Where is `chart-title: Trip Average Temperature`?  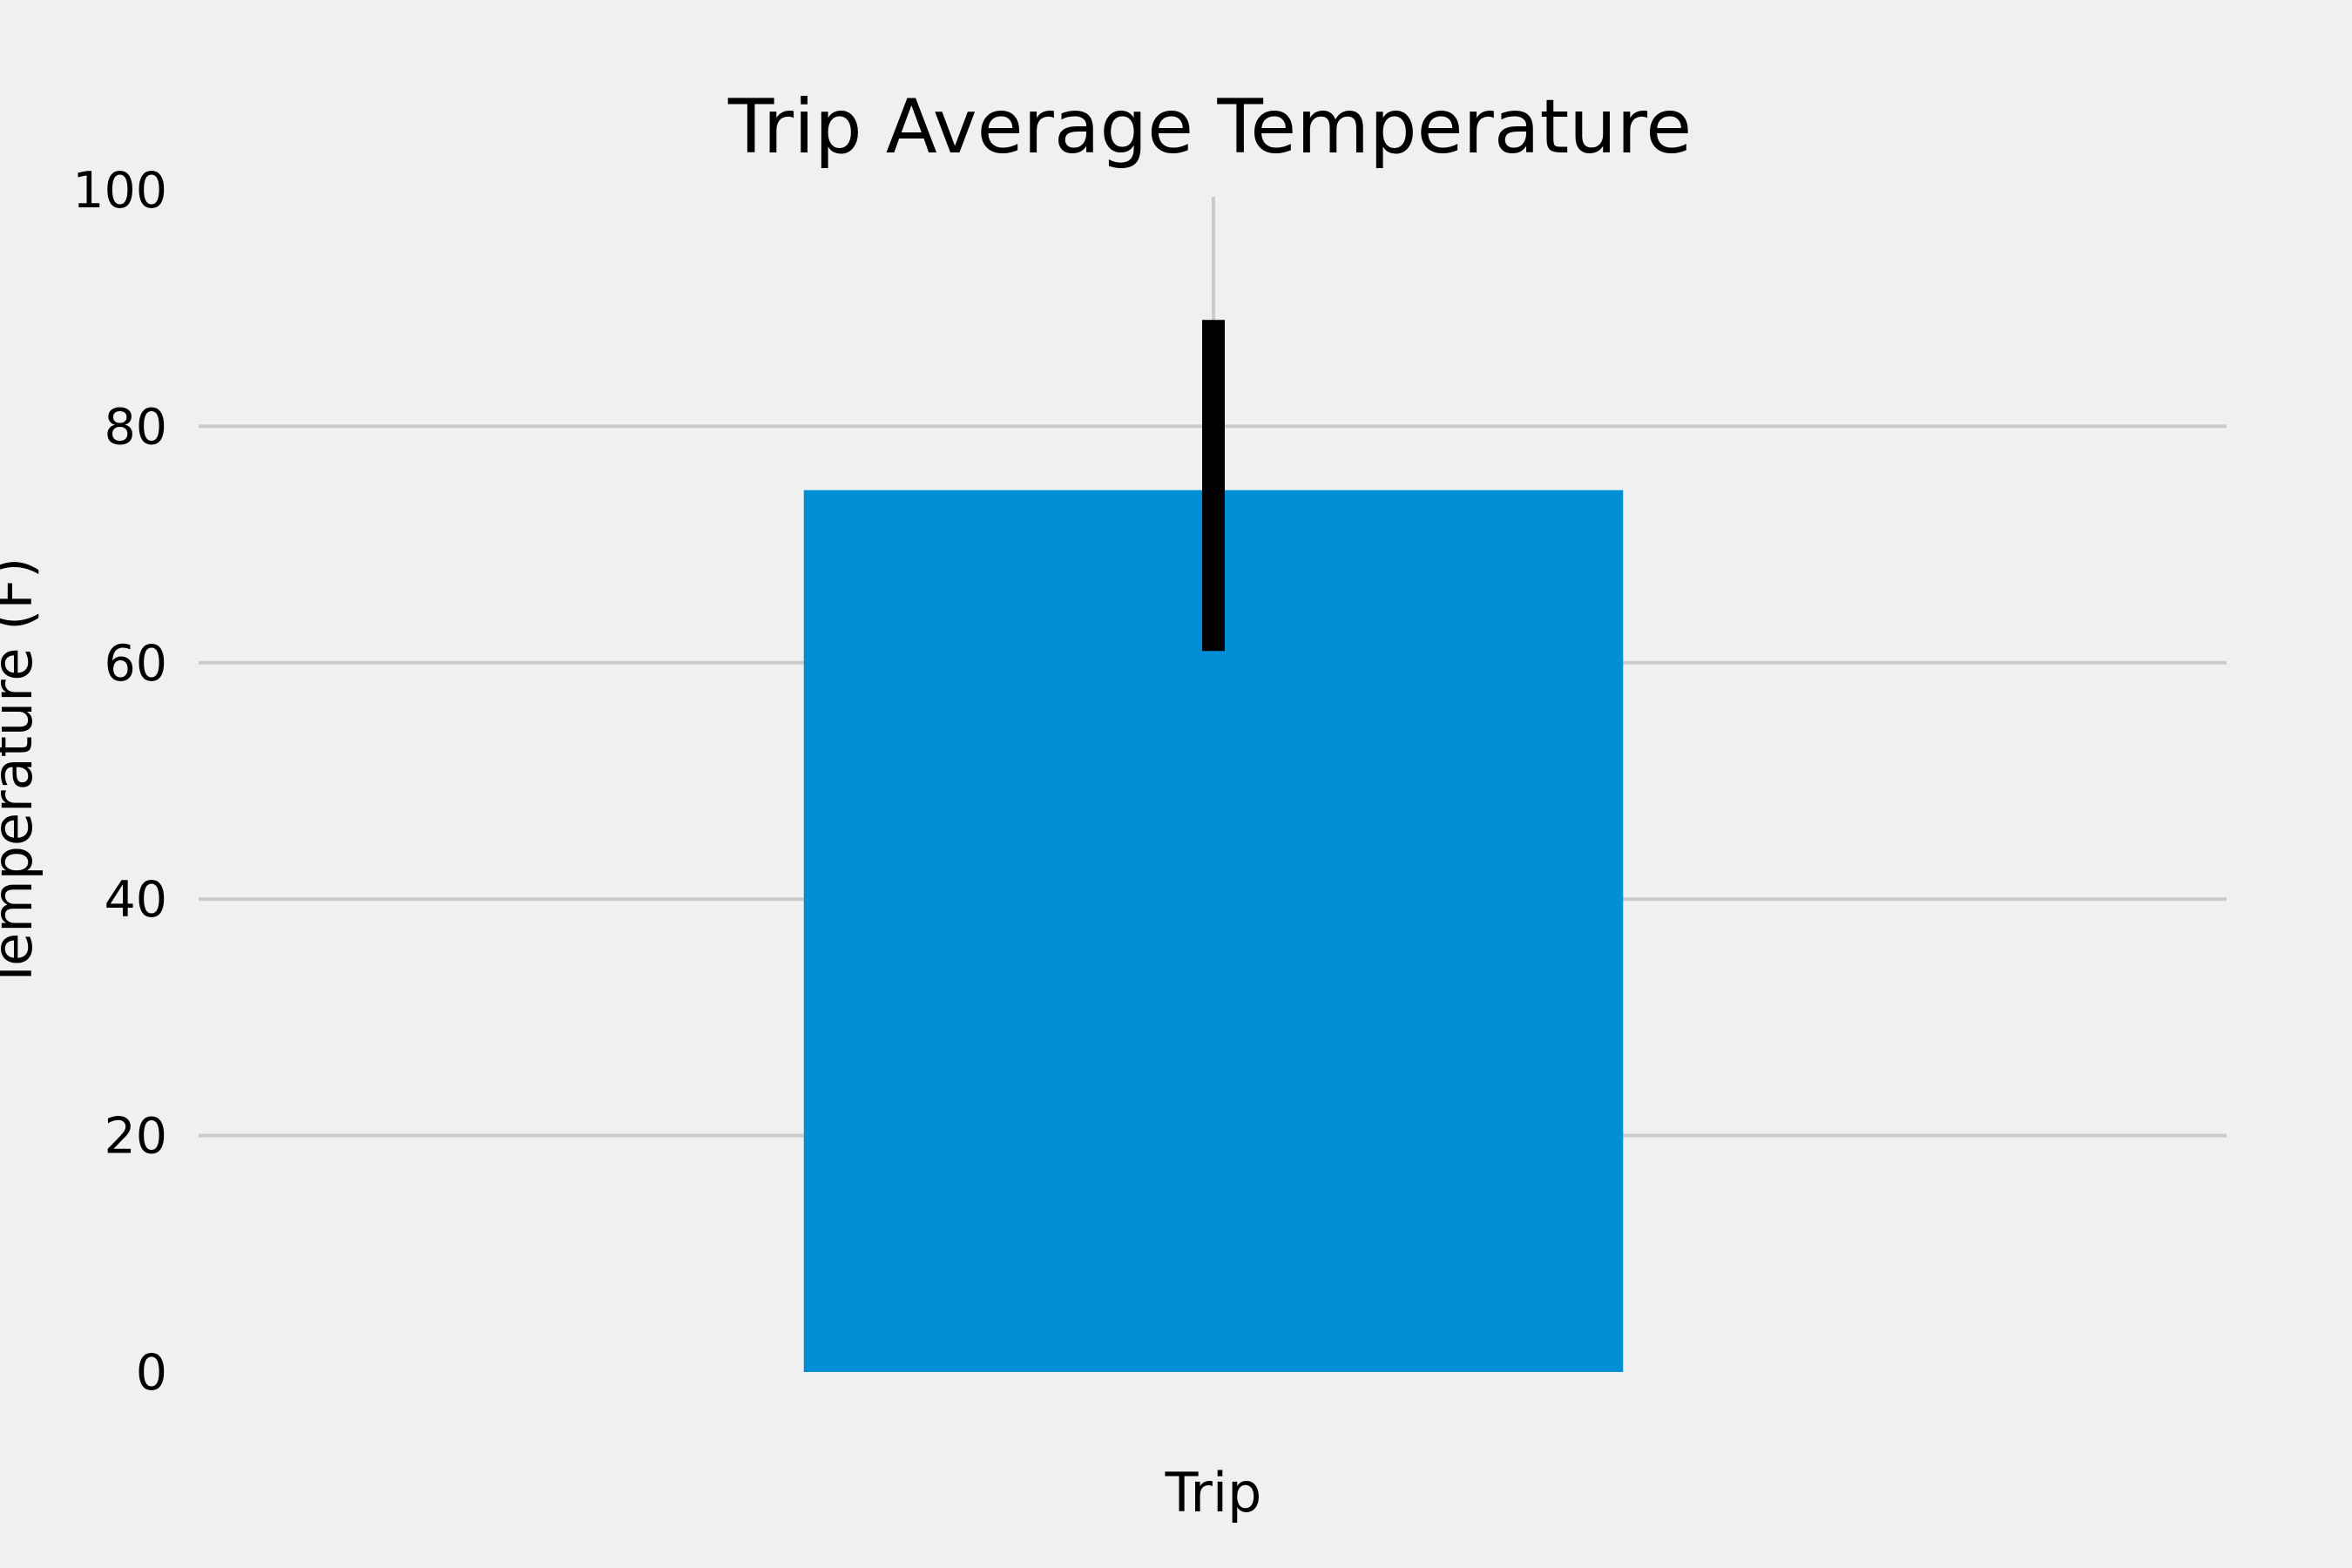 chart-title: Trip Average Temperature is located at coordinates (1209, 127).